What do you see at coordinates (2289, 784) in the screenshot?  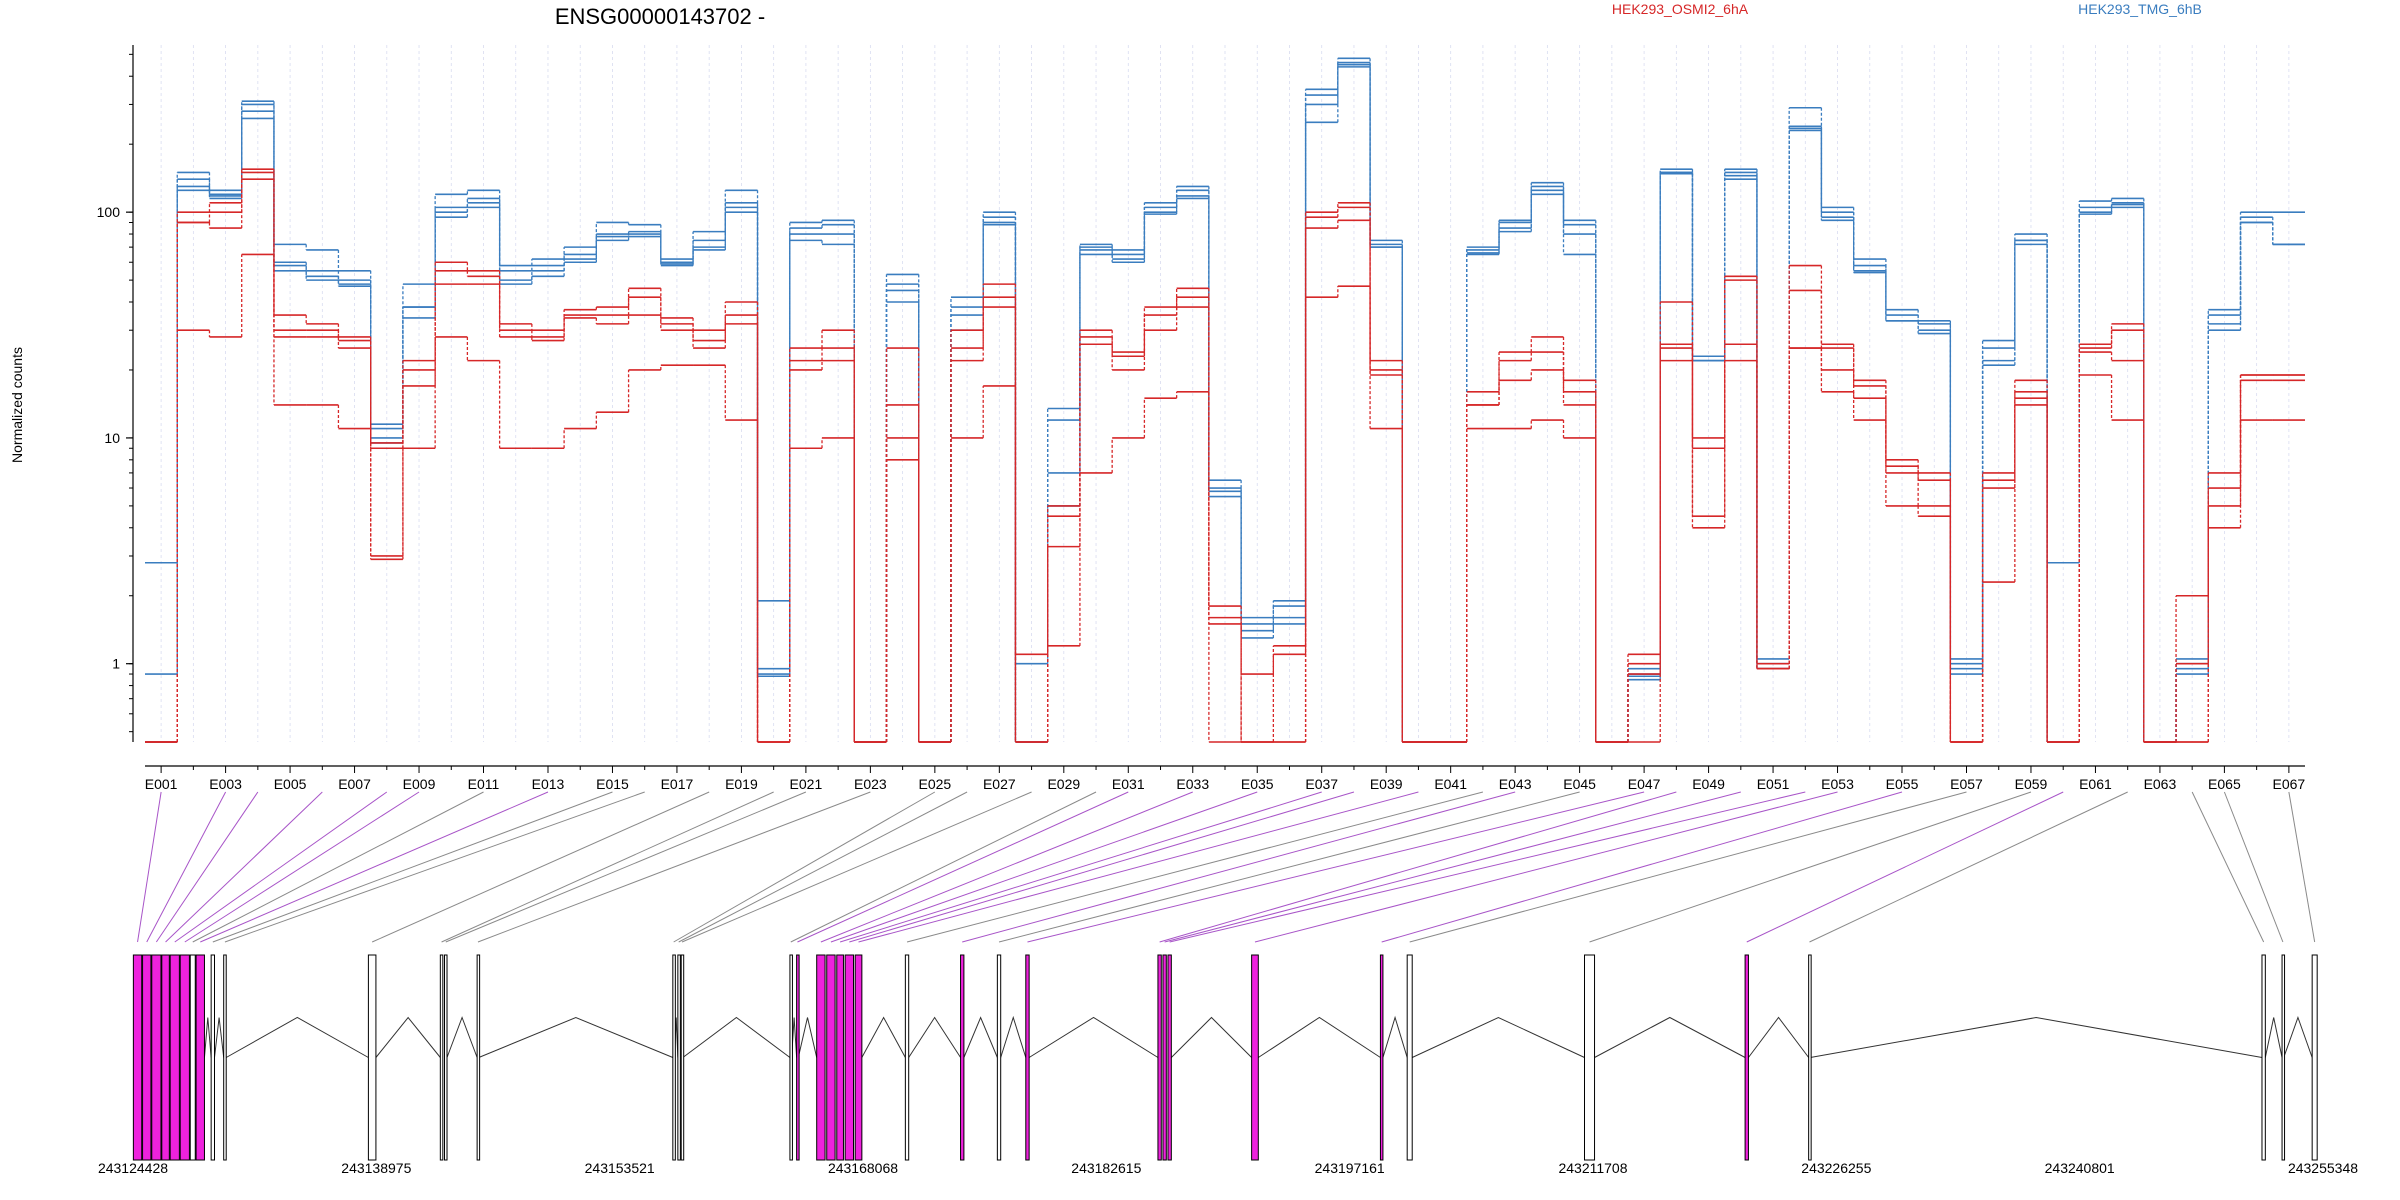 I see `x-tick-label: E067` at bounding box center [2289, 784].